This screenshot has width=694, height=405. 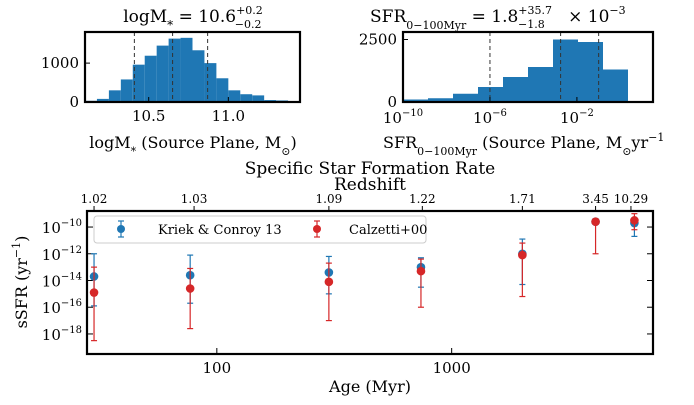 I want to click on redshift-tick-label: 1.22, so click(x=422, y=199).